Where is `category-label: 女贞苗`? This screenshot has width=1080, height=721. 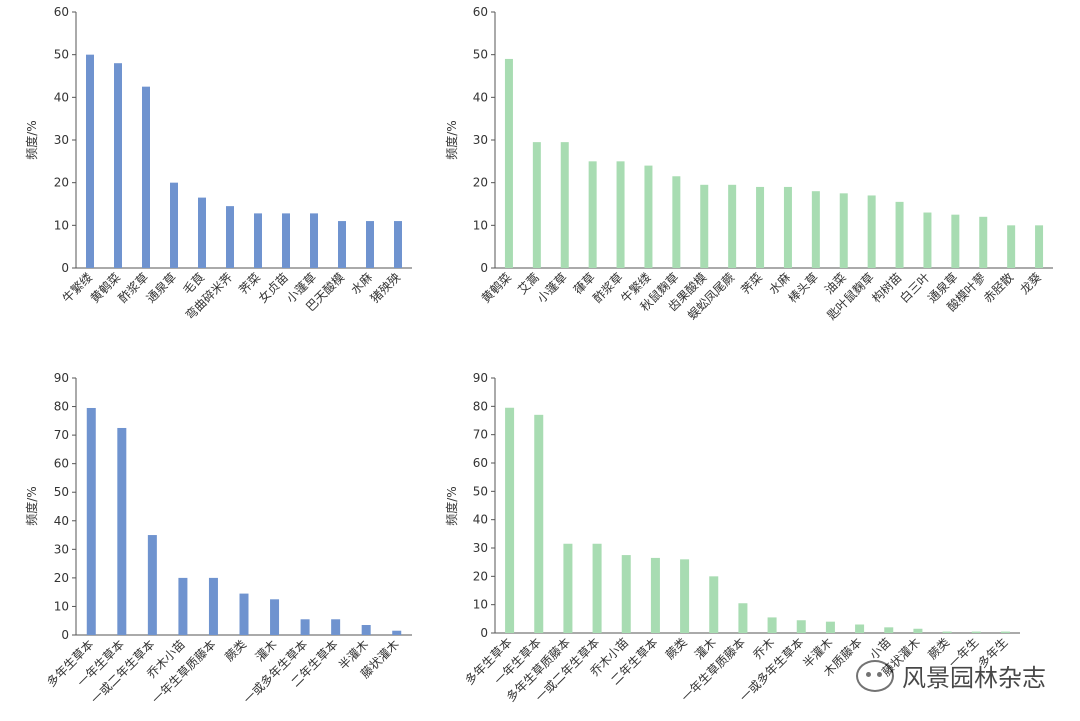 category-label: 女贞苗 is located at coordinates (273, 288).